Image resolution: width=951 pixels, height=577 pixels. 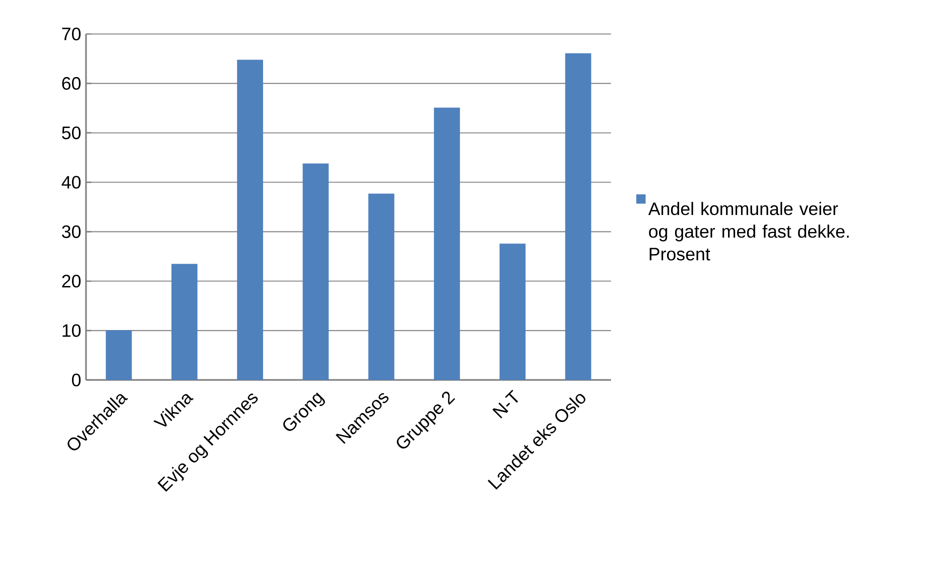 What do you see at coordinates (76, 380) in the screenshot?
I see `y-tick-label: 0` at bounding box center [76, 380].